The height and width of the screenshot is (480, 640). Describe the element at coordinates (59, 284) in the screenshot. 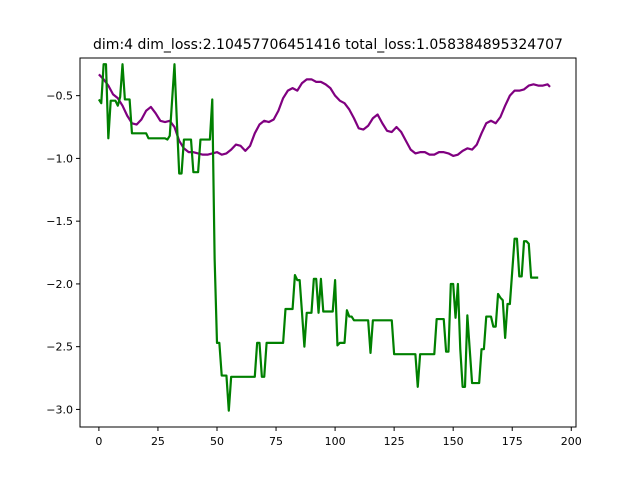

I see `y-tick-label: −2.0` at that location.